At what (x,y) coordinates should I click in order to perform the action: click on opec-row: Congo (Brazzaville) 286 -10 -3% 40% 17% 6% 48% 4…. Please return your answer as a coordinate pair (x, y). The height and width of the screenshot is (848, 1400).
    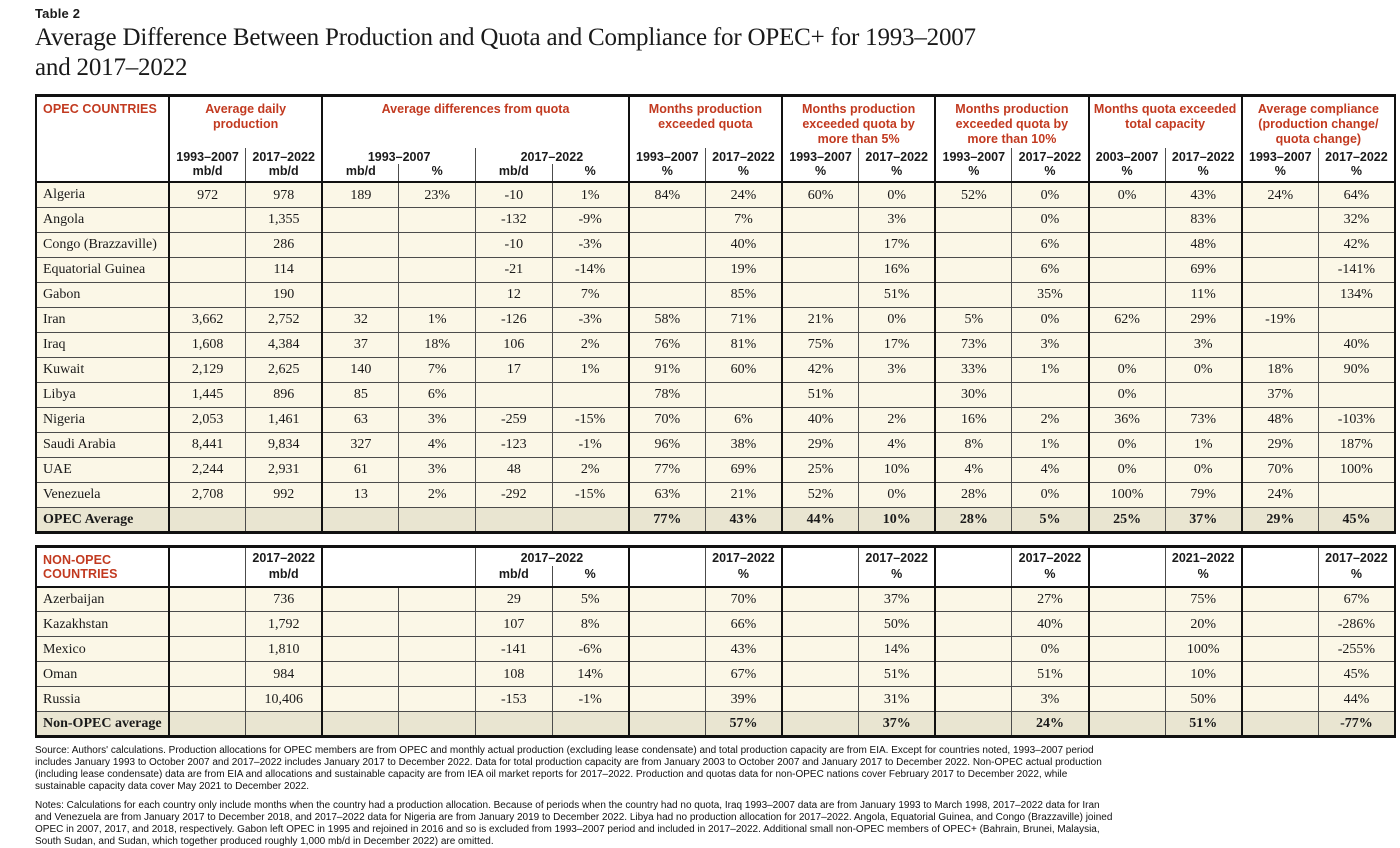
    Looking at the image, I should click on (715, 244).